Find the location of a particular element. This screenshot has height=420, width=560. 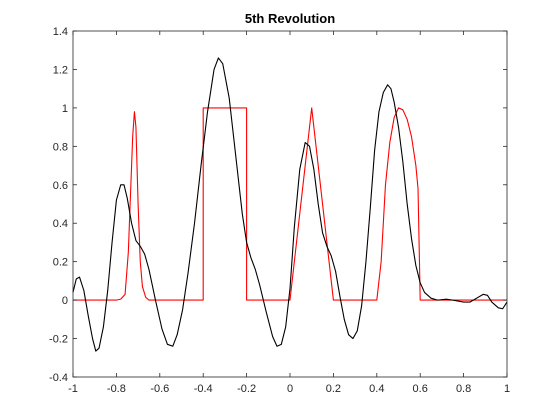

chart-title: 5th Revolution is located at coordinates (290, 18).